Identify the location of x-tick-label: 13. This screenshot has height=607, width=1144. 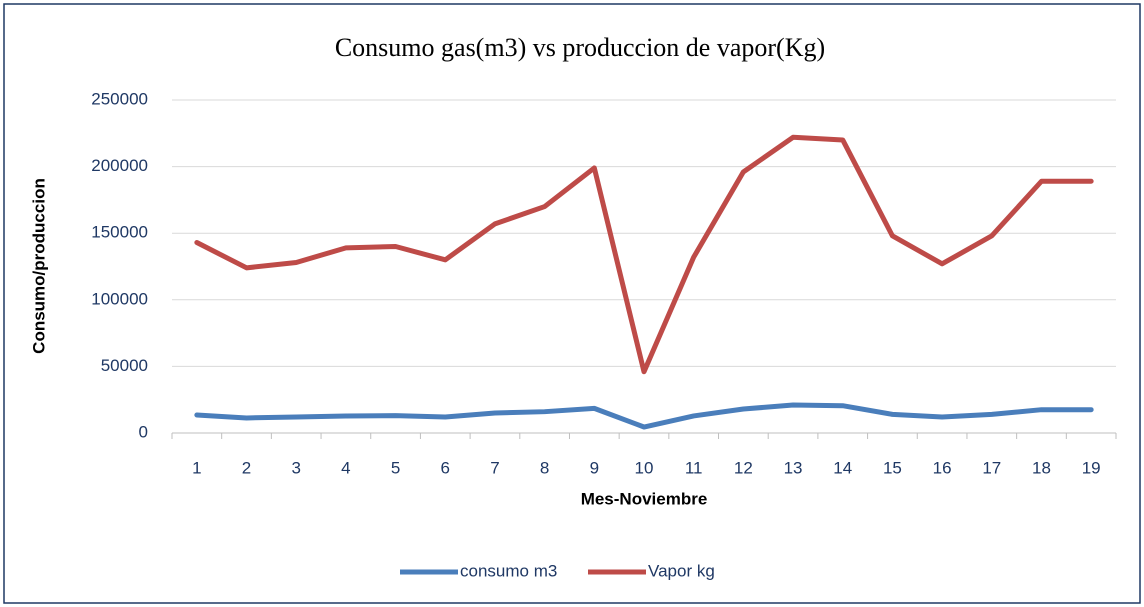
(793, 467).